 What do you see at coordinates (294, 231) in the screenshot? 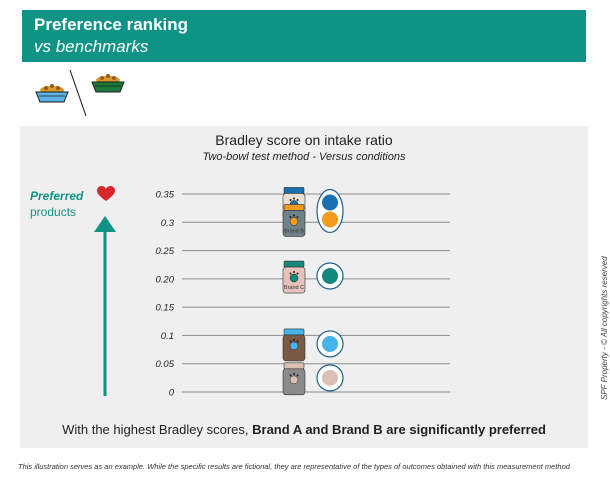
I see `jar-brand-label: Brand B` at bounding box center [294, 231].